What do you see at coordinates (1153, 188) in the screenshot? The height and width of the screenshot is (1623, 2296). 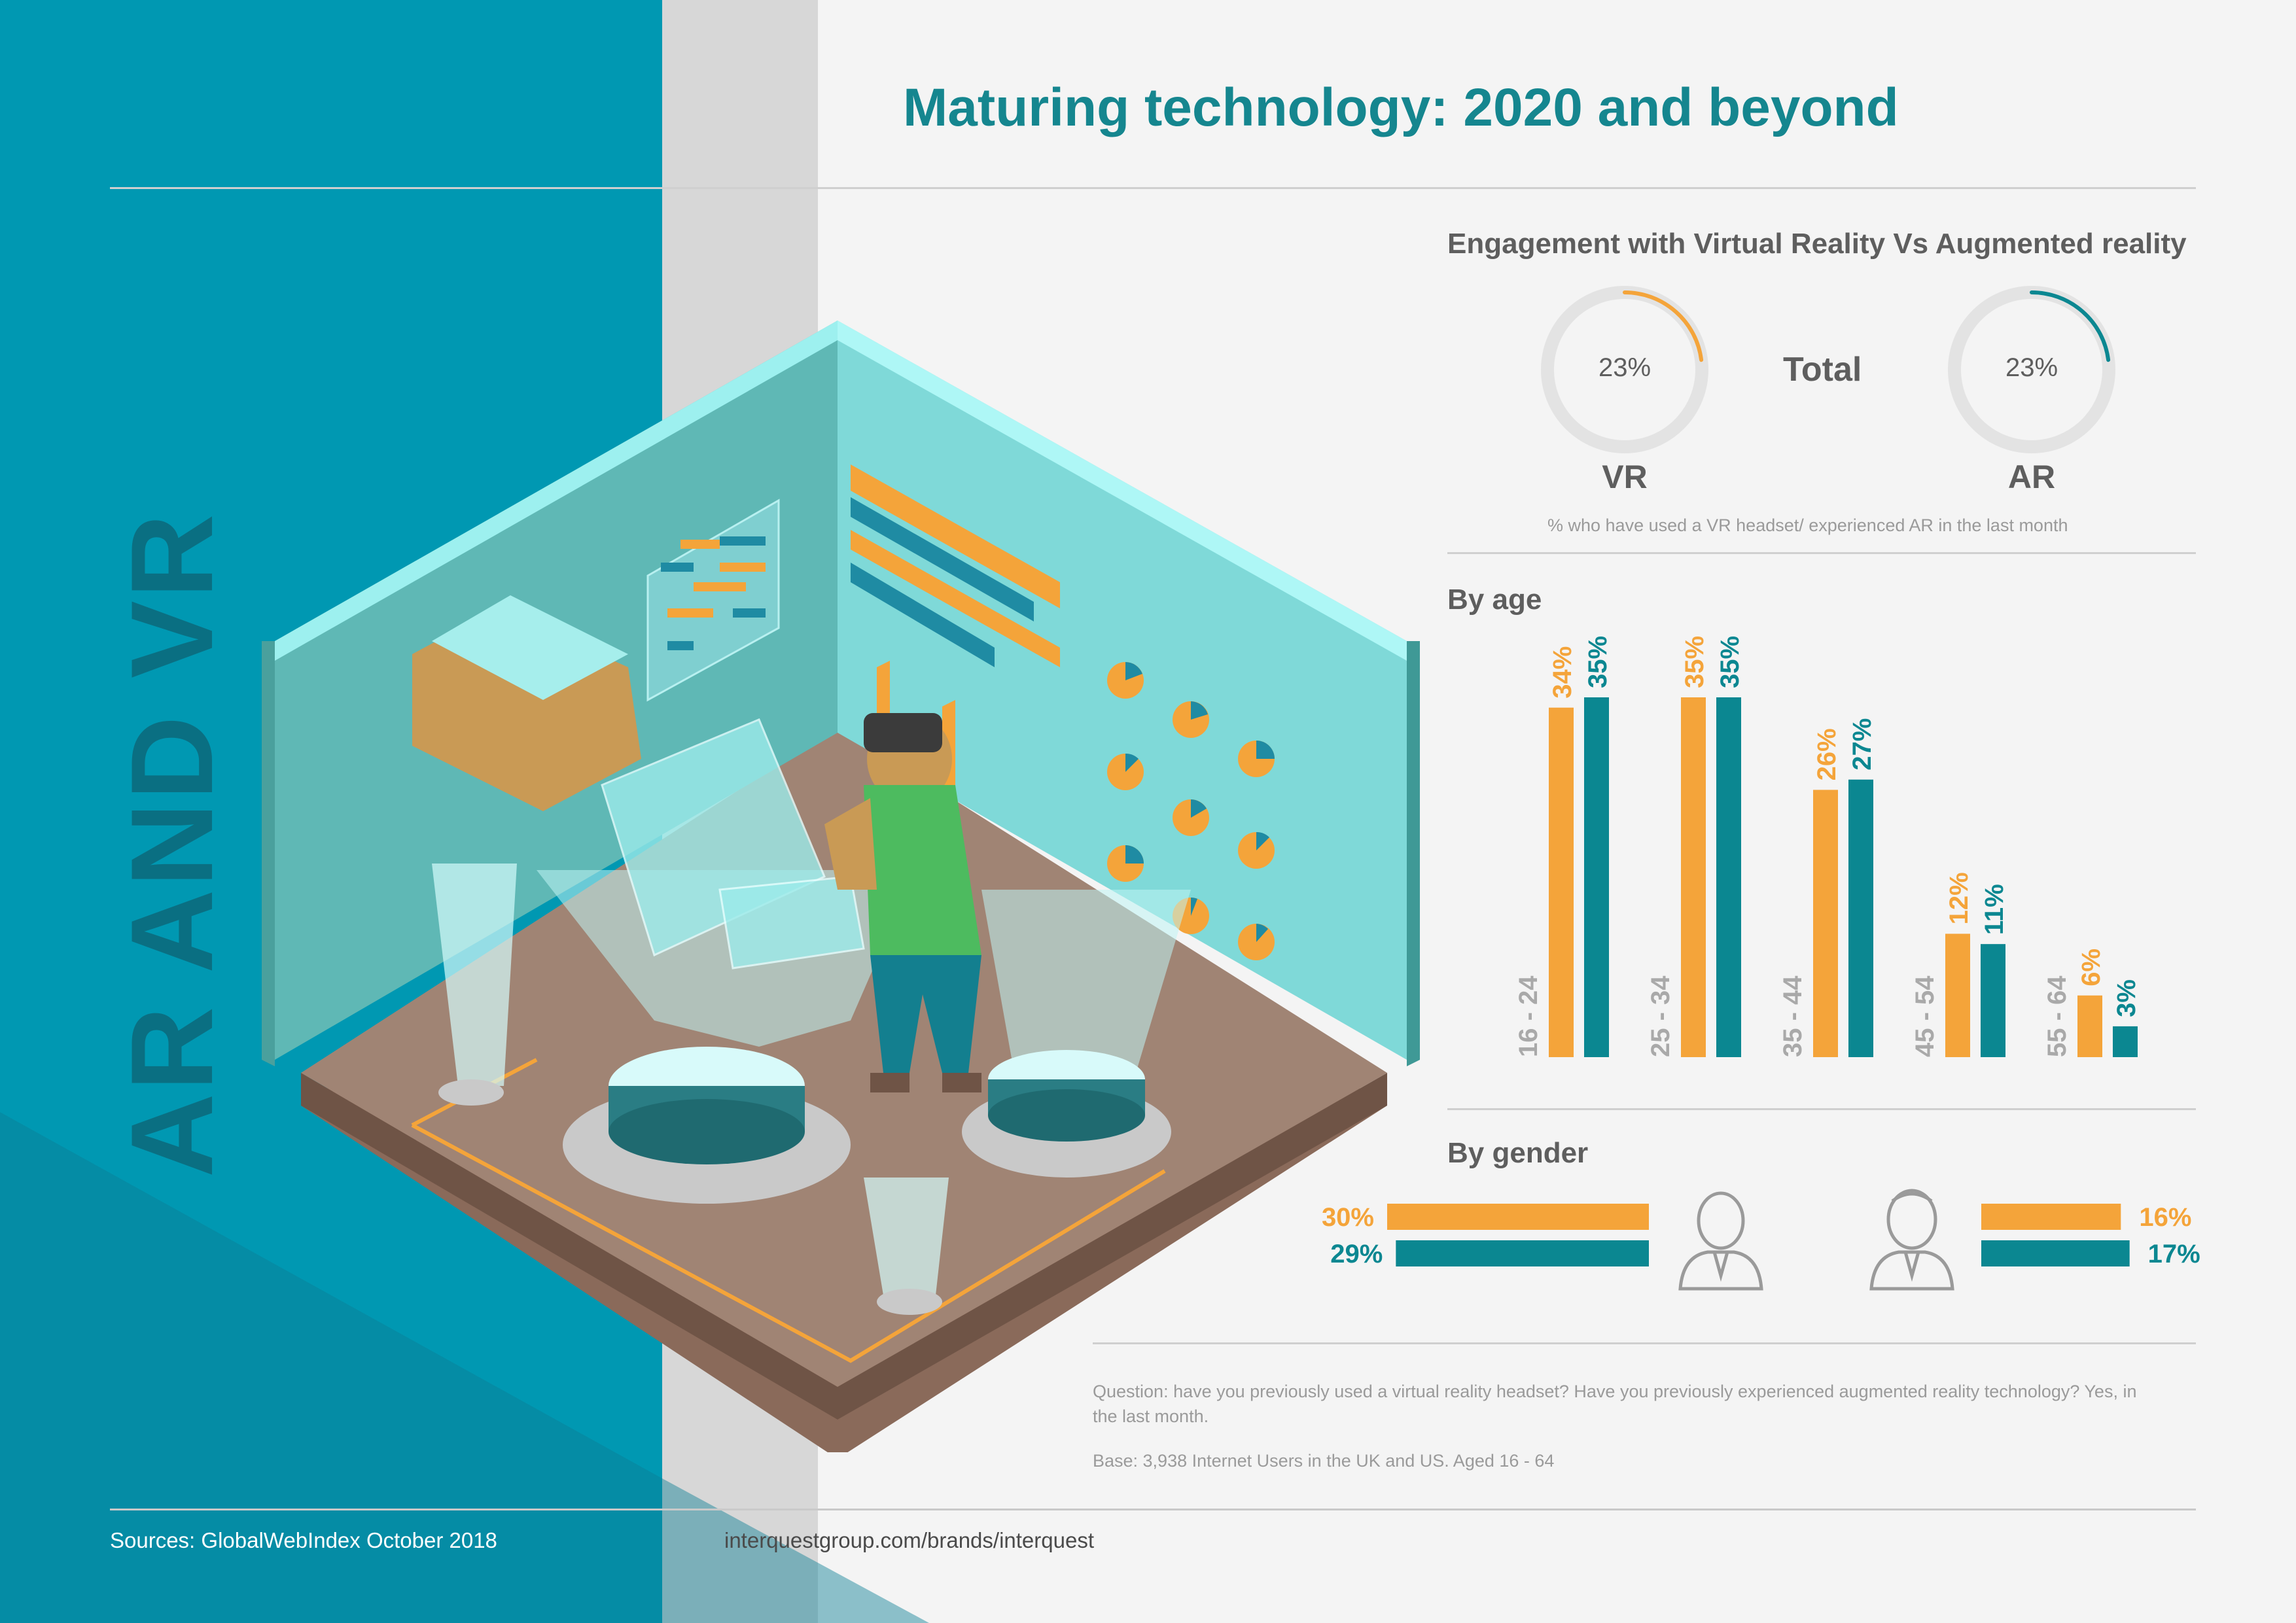 I see `title-divider` at bounding box center [1153, 188].